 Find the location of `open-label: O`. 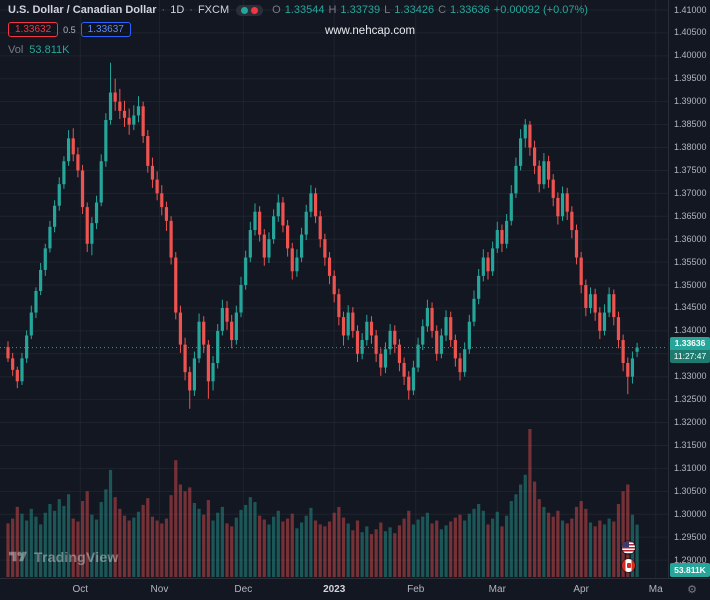

open-label: O is located at coordinates (276, 10).